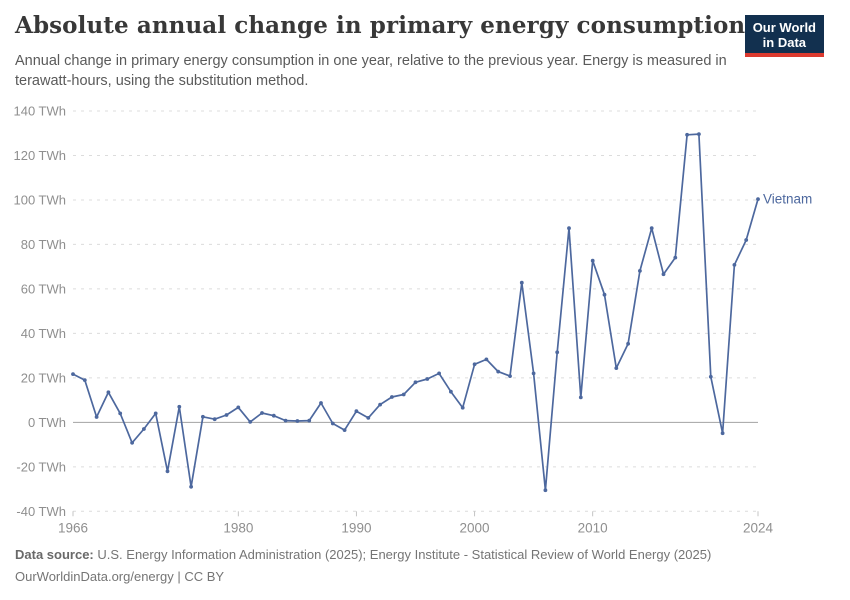 The width and height of the screenshot is (850, 600). What do you see at coordinates (43, 244) in the screenshot?
I see `y-axis-tick-label: 80 TWh` at bounding box center [43, 244].